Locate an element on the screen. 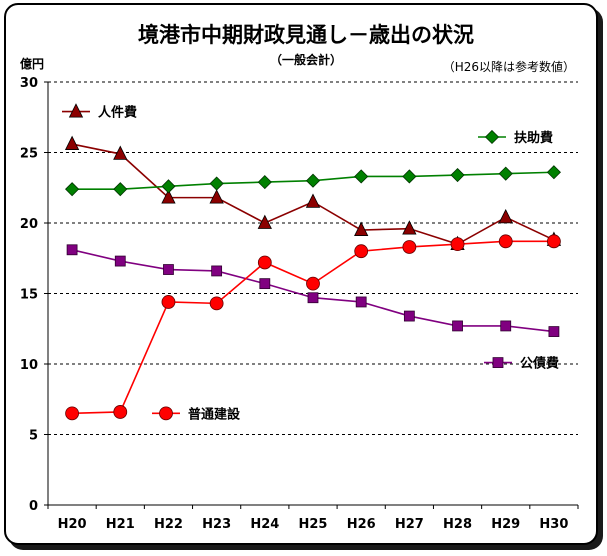 Image resolution: width=607 pixels, height=556 pixels. legend-item-square: 公債費 is located at coordinates (521, 364).